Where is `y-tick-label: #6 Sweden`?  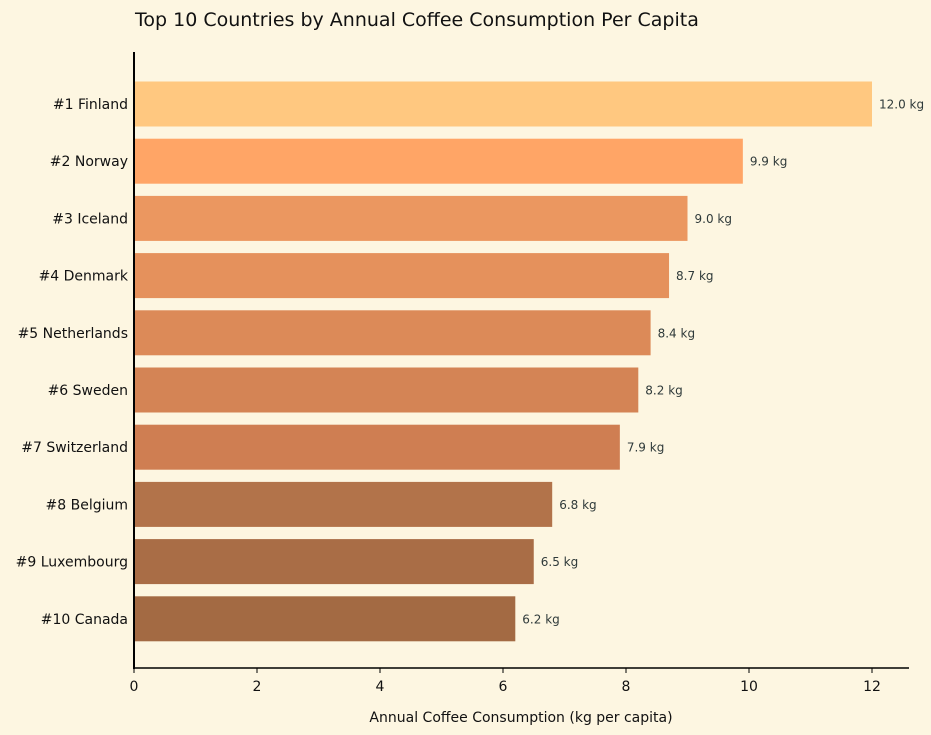 y-tick-label: #6 Sweden is located at coordinates (88, 391).